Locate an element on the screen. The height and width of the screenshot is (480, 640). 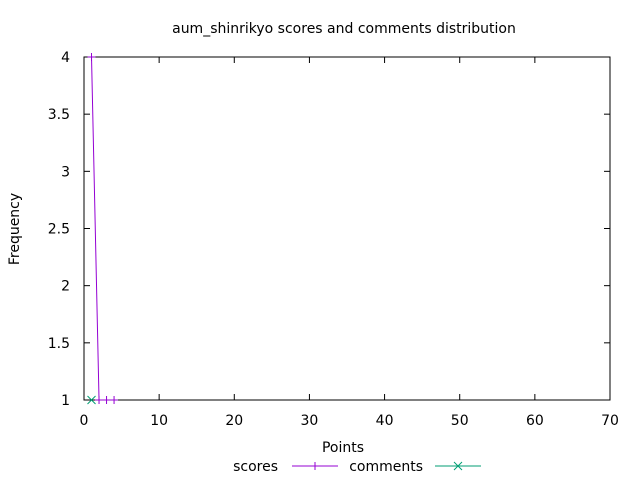
y-tick-label: 3.5 is located at coordinates (59, 115).